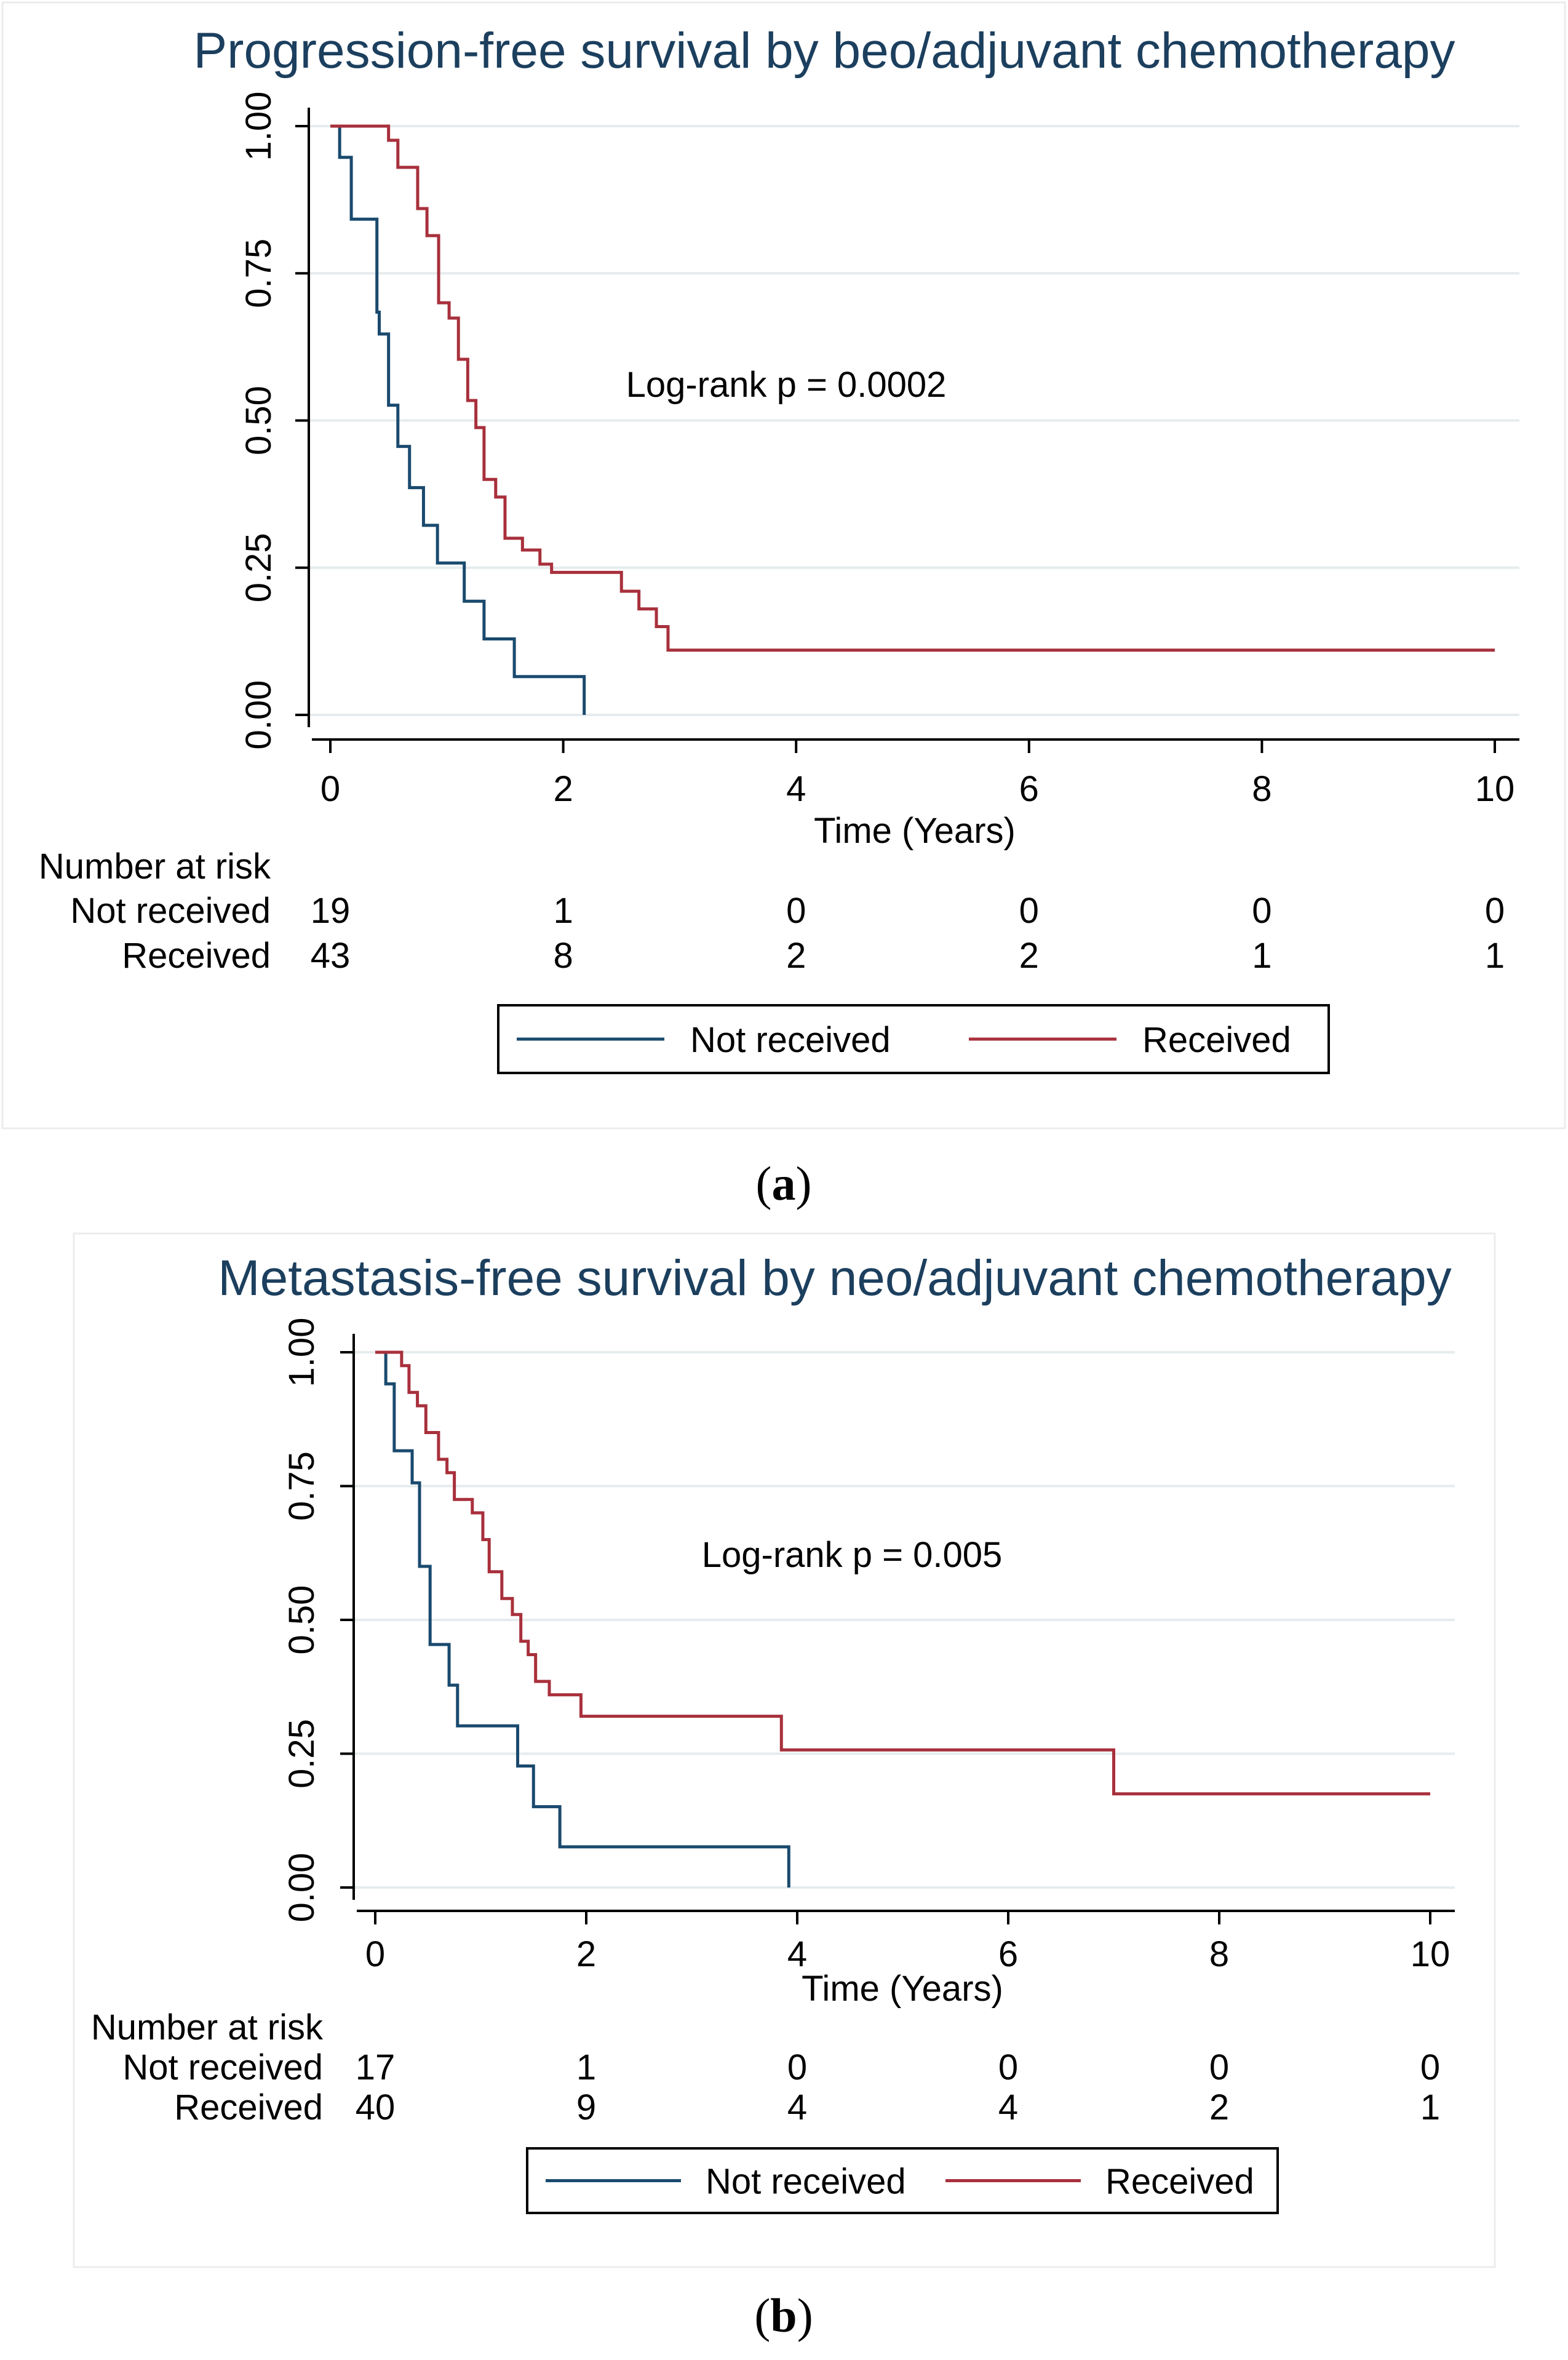 This screenshot has width=1568, height=2360. Describe the element at coordinates (806, 2182) in the screenshot. I see `panel-b-legend-label-not-received: Not received` at that location.